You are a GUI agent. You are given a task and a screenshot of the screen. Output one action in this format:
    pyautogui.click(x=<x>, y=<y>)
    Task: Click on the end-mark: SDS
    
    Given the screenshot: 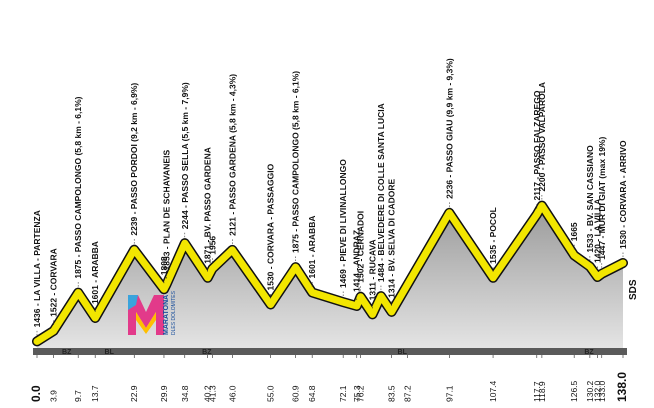 What is the action you would take?
    pyautogui.click(x=633, y=289)
    